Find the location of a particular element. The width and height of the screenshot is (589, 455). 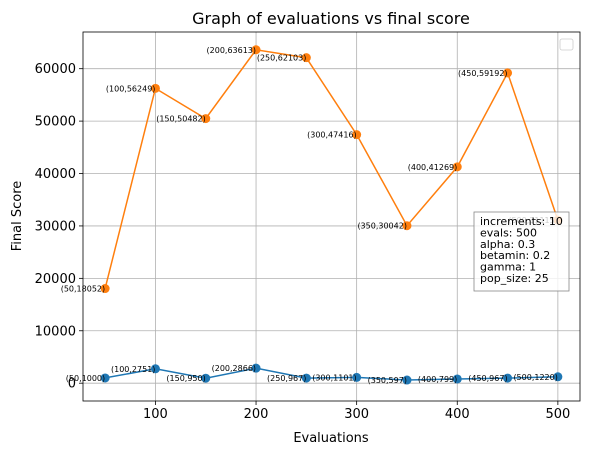

data-label: (400,799) is located at coordinates (437, 379).